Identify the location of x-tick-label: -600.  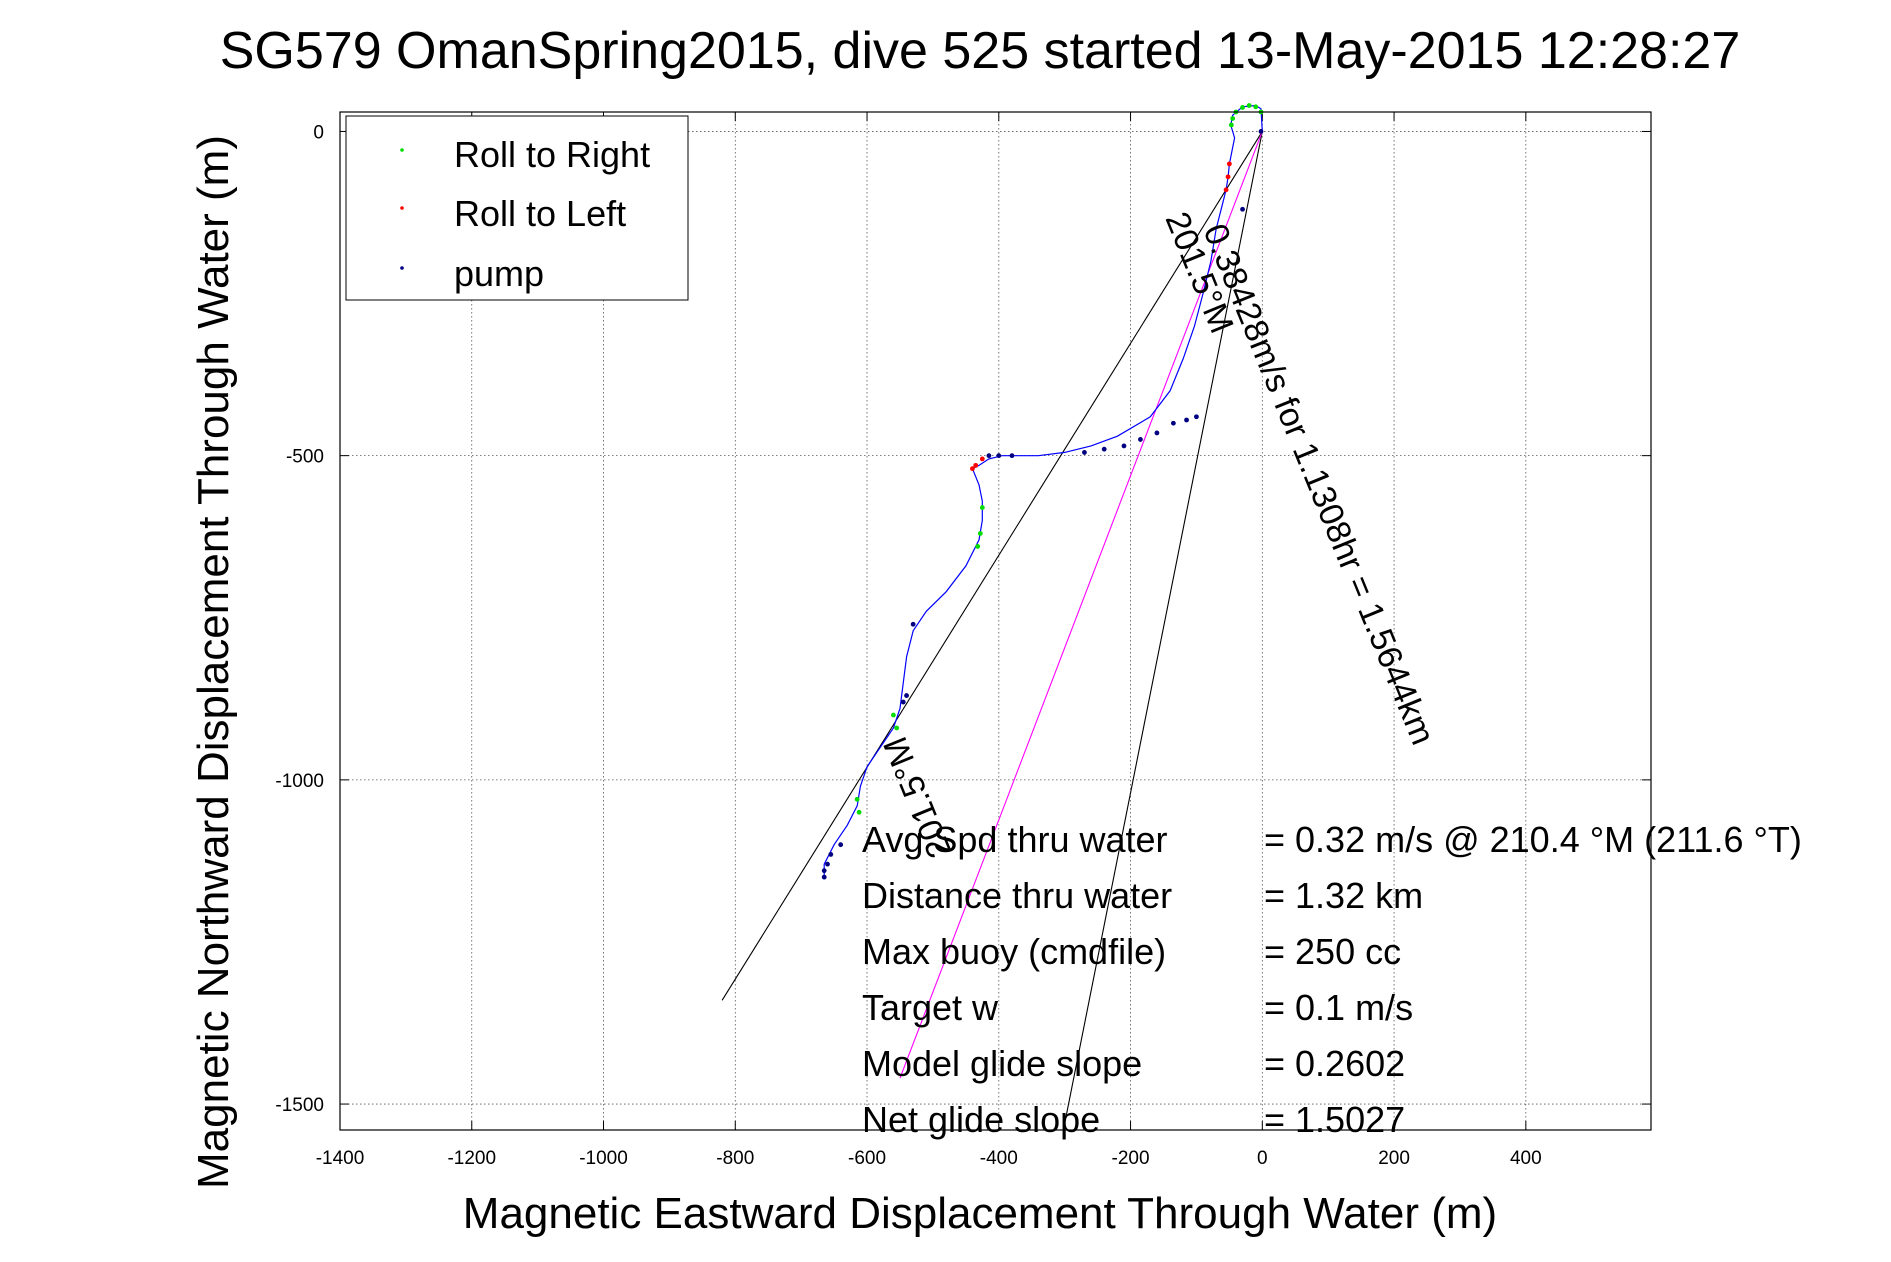
(867, 1158).